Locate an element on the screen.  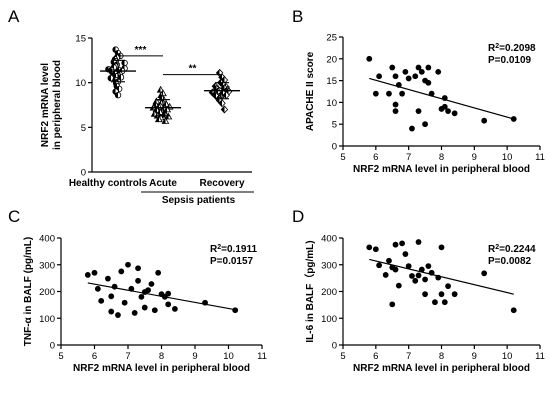
regression-line-c is located at coordinates (161, 296).